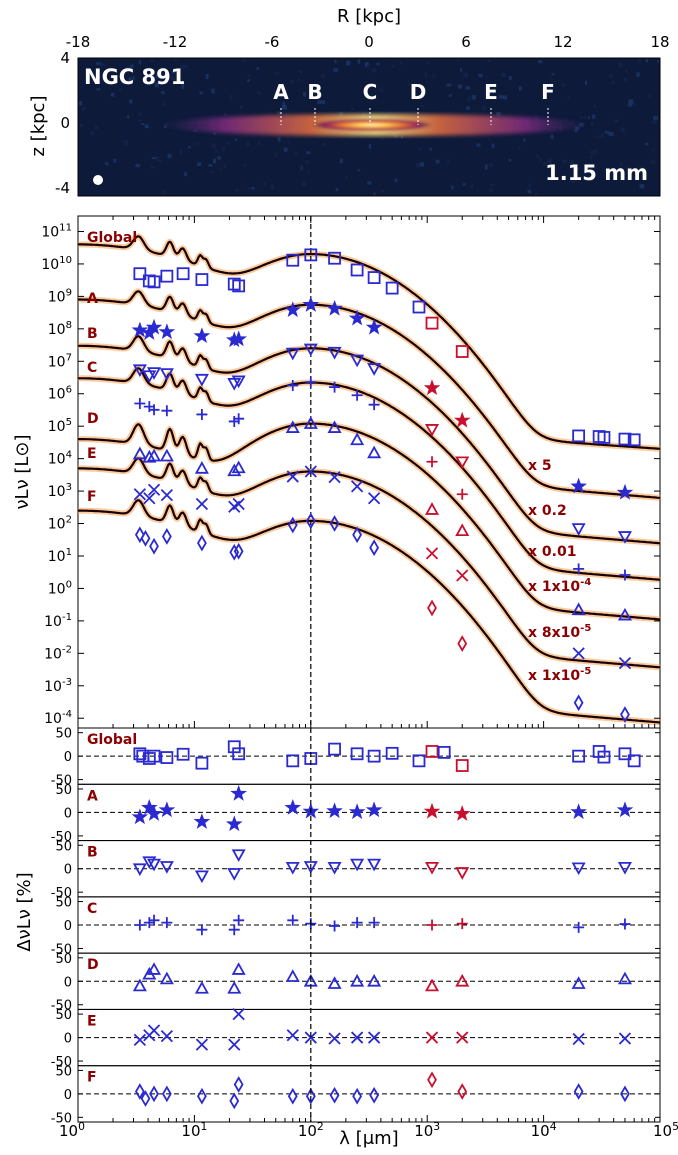 The height and width of the screenshot is (1155, 678). What do you see at coordinates (418, 92) in the screenshot?
I see `region-label-D: D` at bounding box center [418, 92].